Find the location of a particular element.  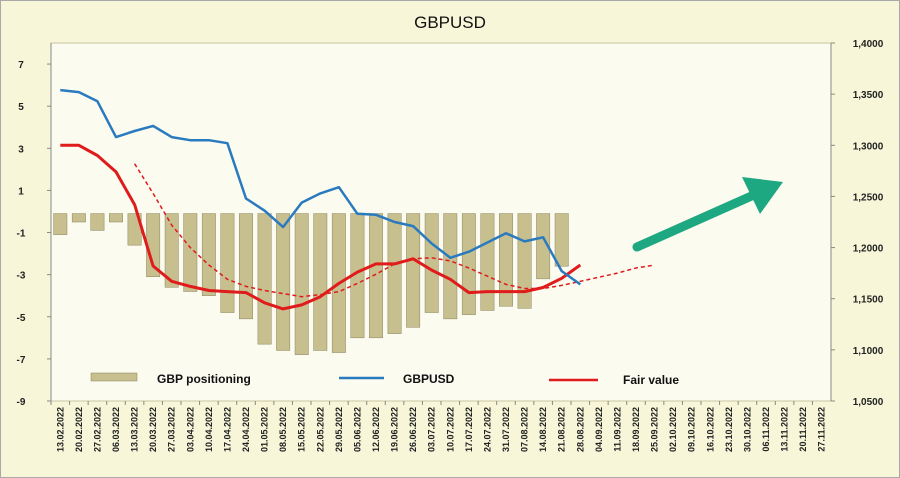

x-tick-label: 27.11.2022 is located at coordinates (822, 429).